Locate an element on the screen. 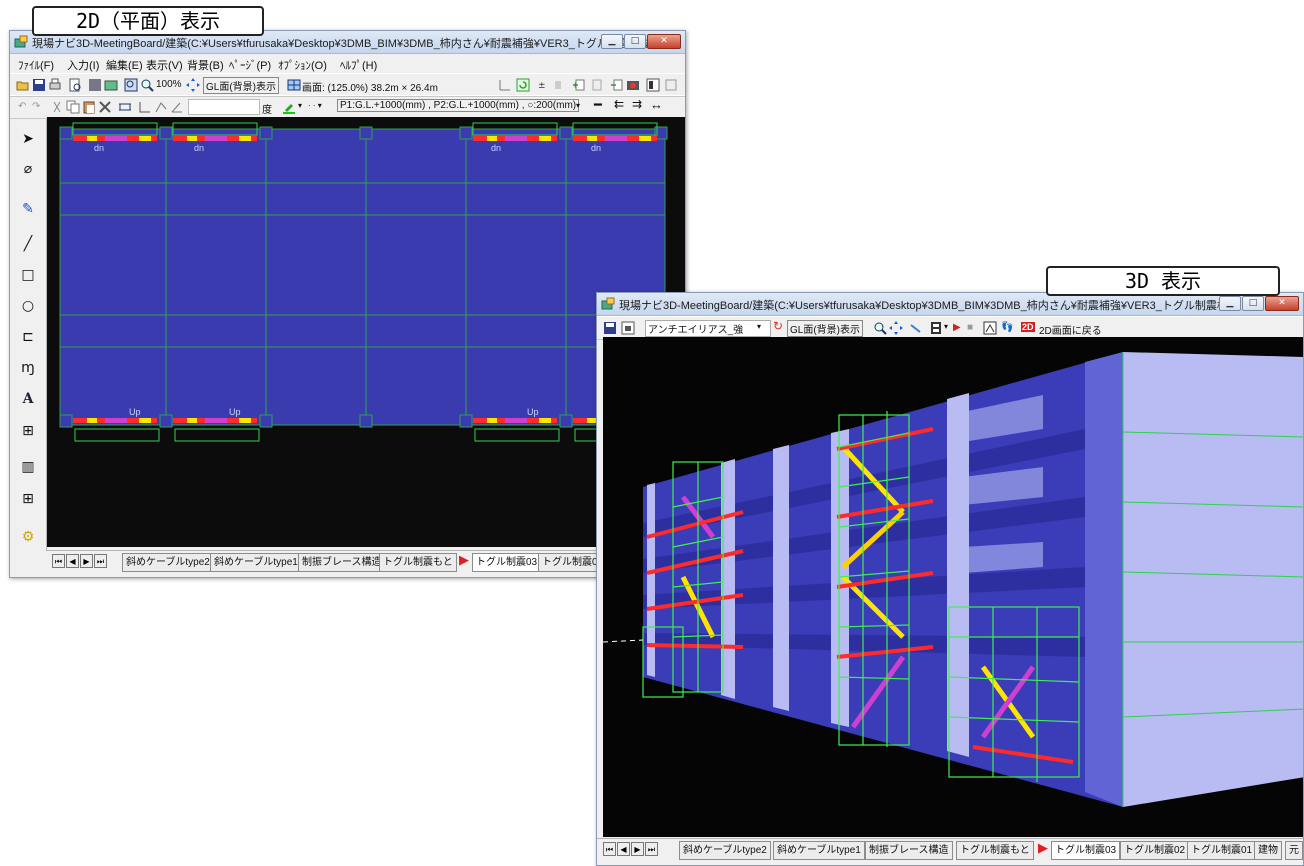 This screenshot has width=1304, height=866. film-dropdown-icon: ▾ is located at coordinates (946, 326).